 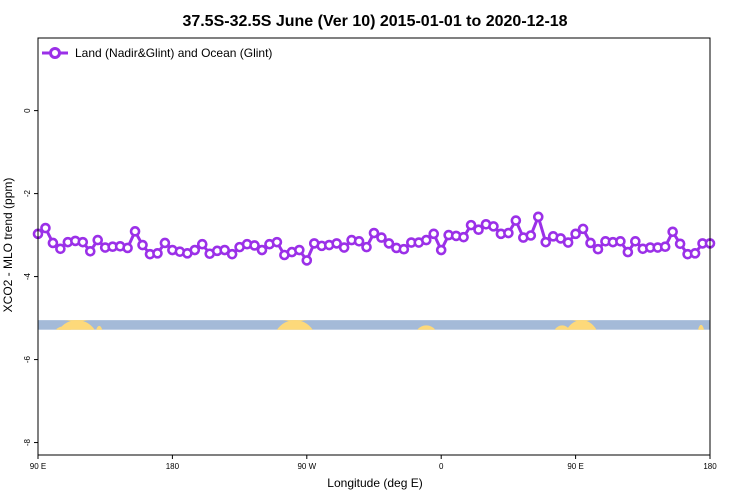 What do you see at coordinates (306, 466) in the screenshot?
I see `x-tick-label: 90 W` at bounding box center [306, 466].